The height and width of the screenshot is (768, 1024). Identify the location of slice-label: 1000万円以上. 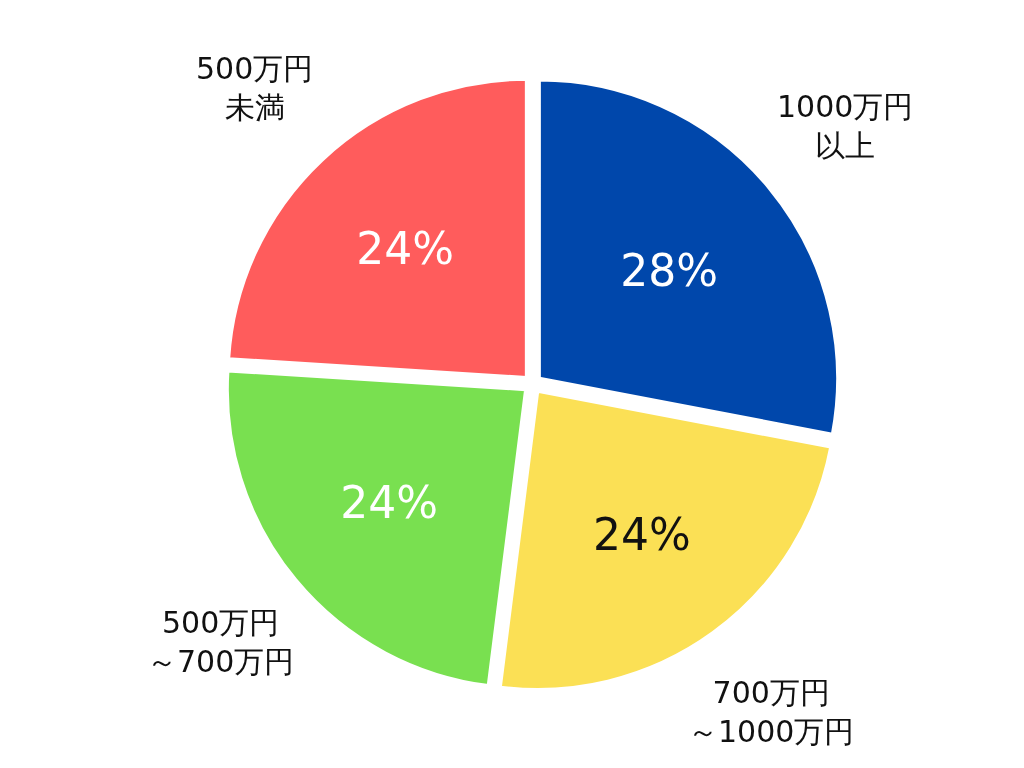
(845, 126).